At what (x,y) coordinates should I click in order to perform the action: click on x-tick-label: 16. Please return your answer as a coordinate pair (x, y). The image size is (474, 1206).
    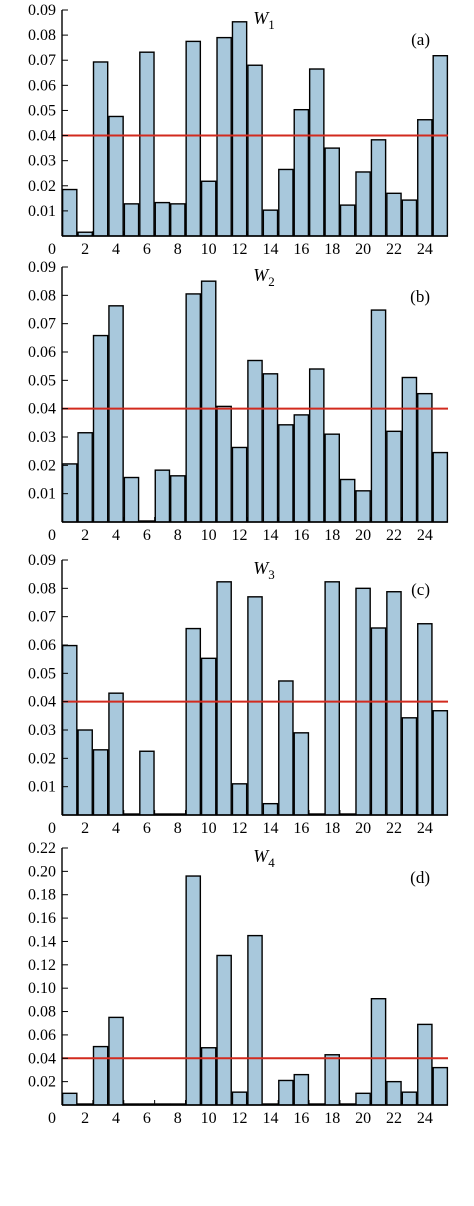
    Looking at the image, I should click on (301, 249).